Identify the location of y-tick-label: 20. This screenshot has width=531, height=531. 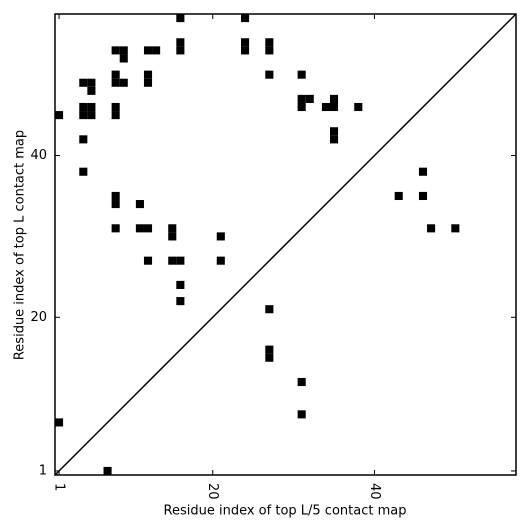
(38, 317).